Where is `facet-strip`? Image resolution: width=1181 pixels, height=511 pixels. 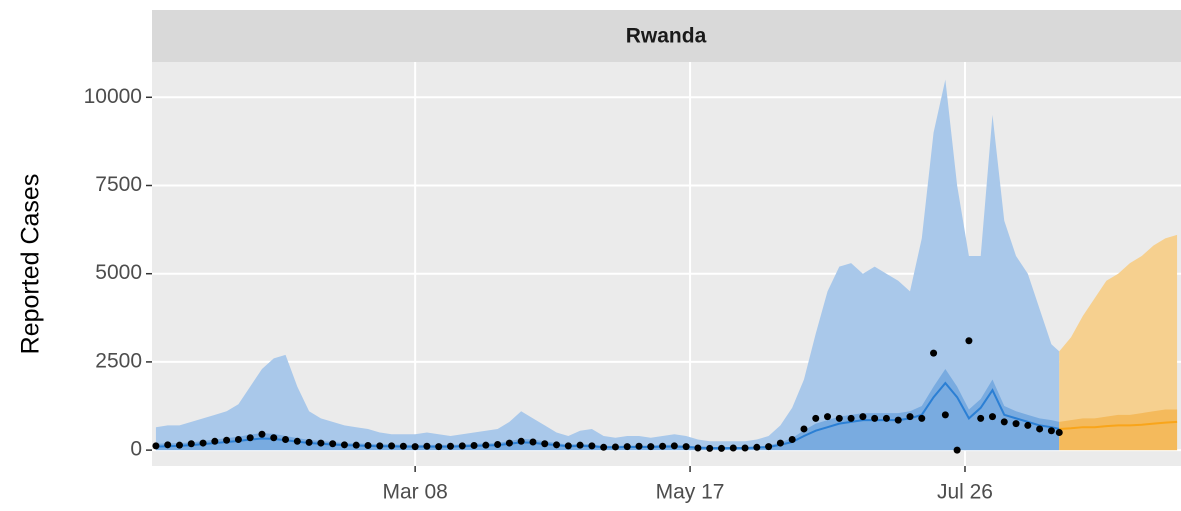
facet-strip is located at coordinates (666, 36).